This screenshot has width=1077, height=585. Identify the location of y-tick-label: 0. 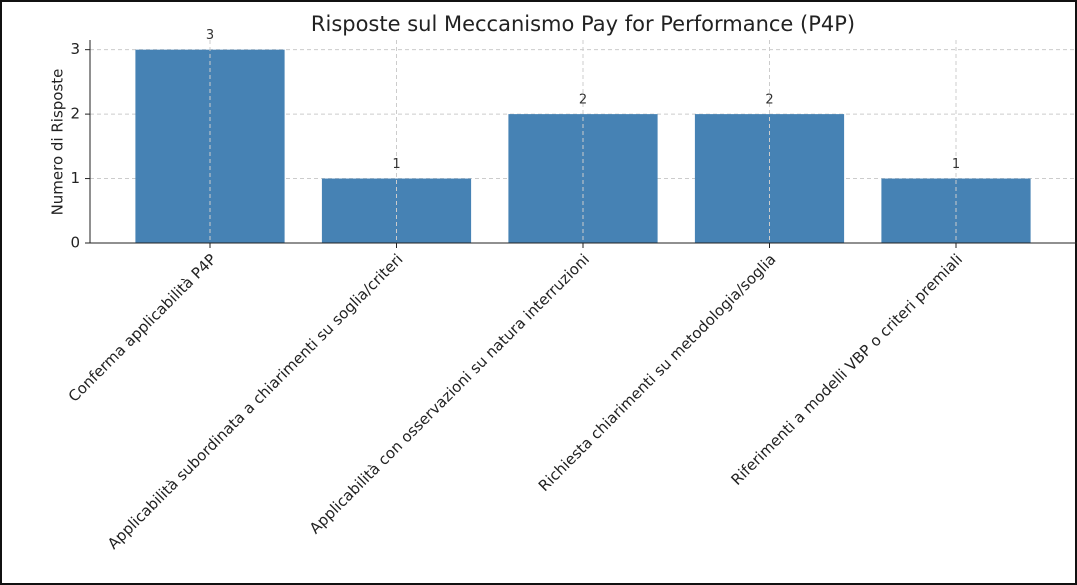
(75, 243).